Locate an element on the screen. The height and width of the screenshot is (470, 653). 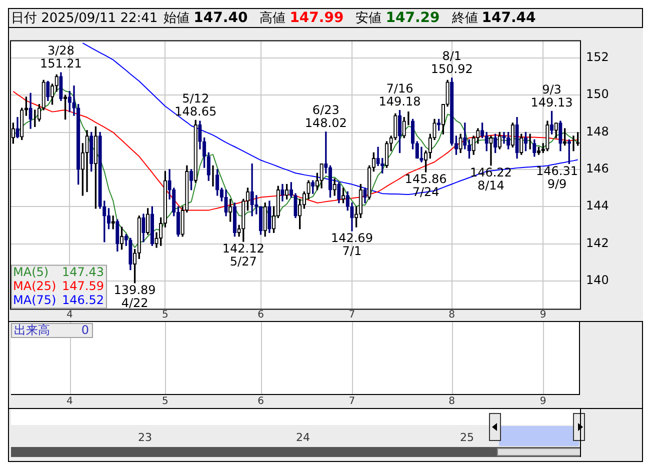
y-tick-label: 146 is located at coordinates (597, 169).